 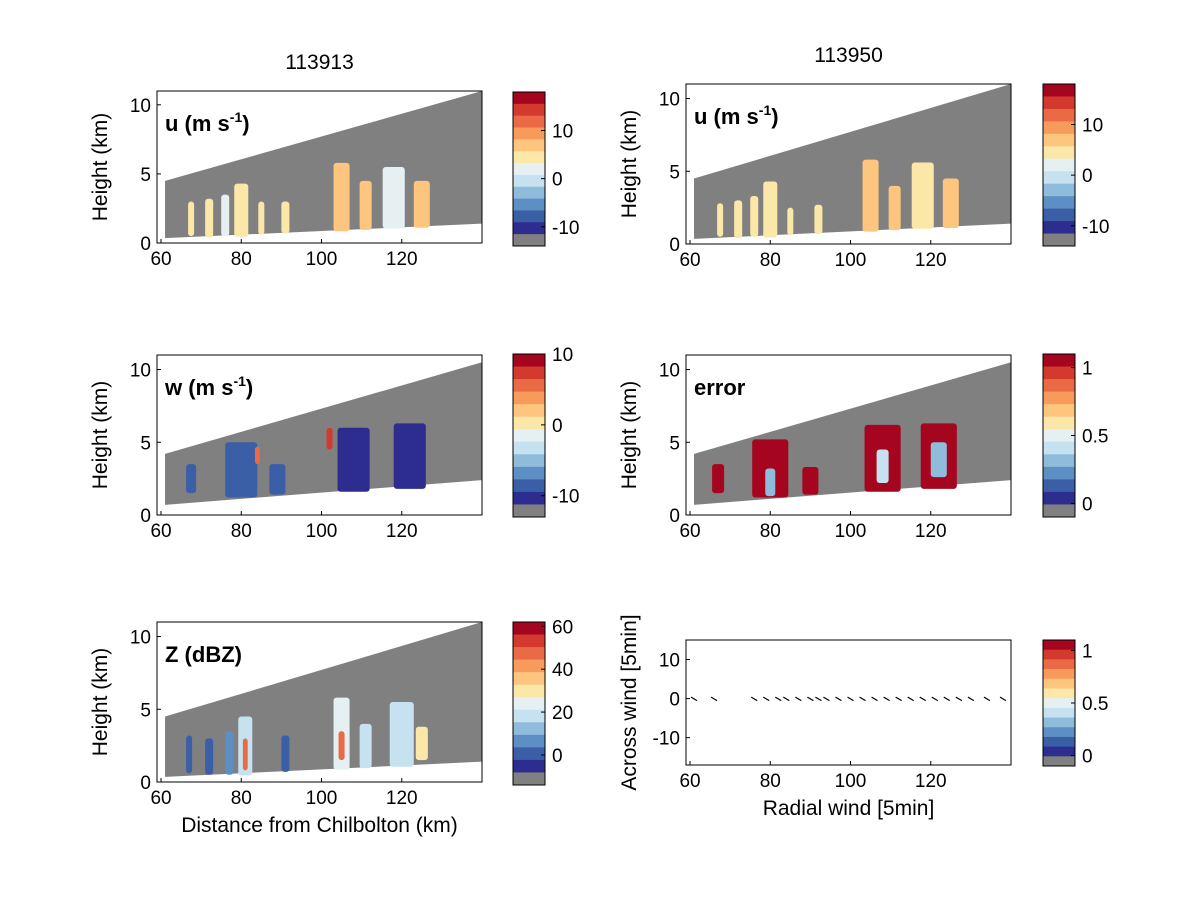 I want to click on colorbar: 10 0 -10, so click(x=545, y=169).